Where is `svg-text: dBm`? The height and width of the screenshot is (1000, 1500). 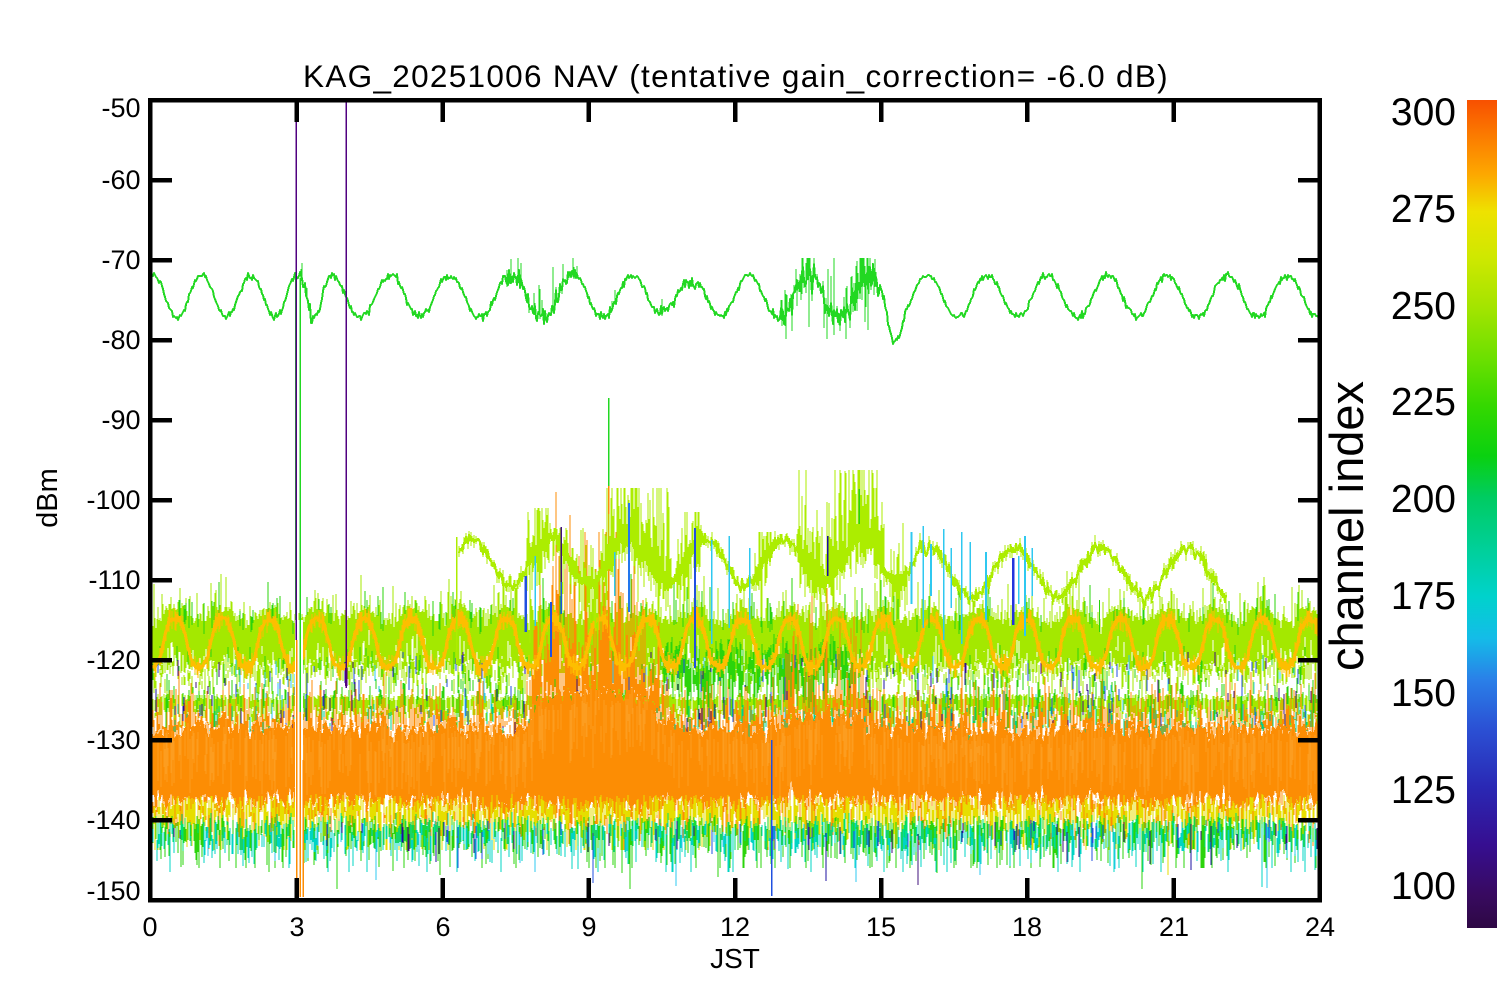 svg-text: dBm is located at coordinates (48, 498).